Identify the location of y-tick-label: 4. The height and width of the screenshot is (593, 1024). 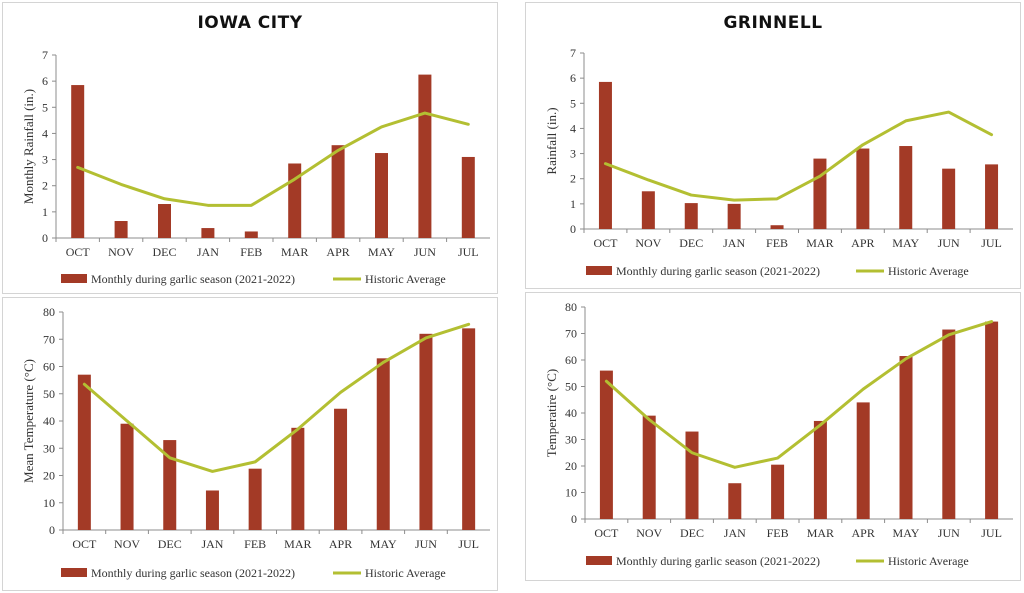
(573, 128).